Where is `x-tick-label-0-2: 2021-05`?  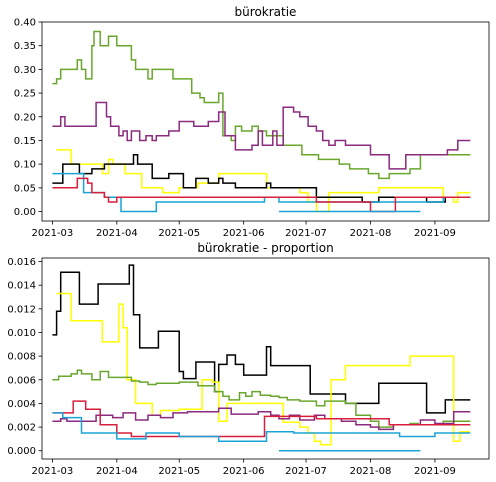 x-tick-label-0-2: 2021-05 is located at coordinates (179, 233).